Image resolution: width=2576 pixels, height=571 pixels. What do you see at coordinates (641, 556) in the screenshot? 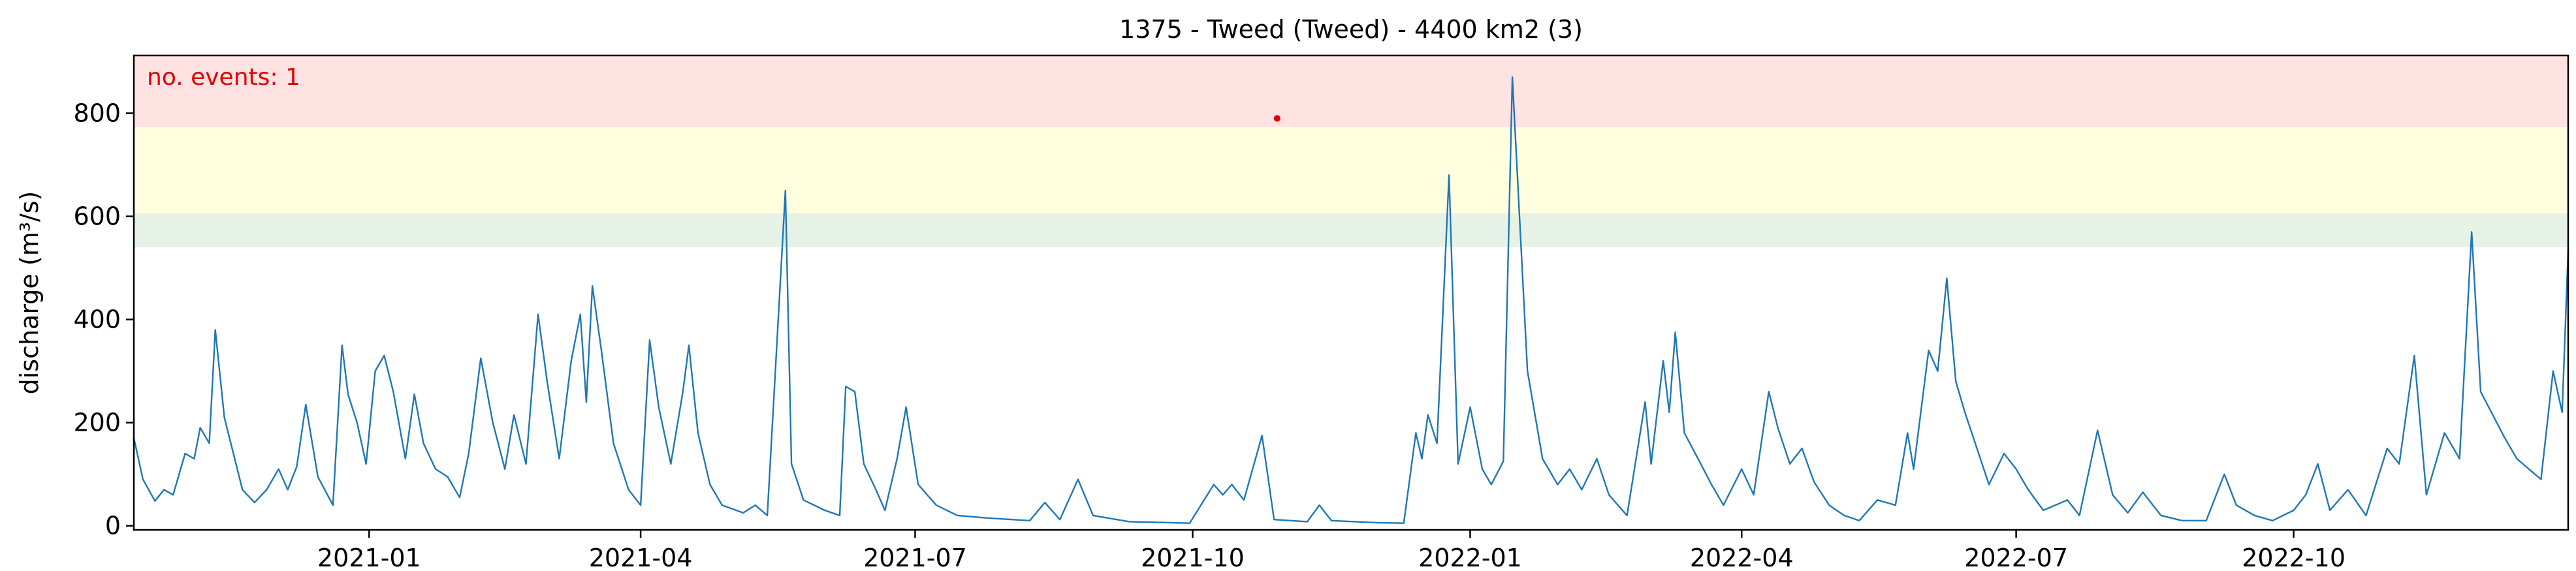
I see `x-tick-label-1: 2021-04` at bounding box center [641, 556].